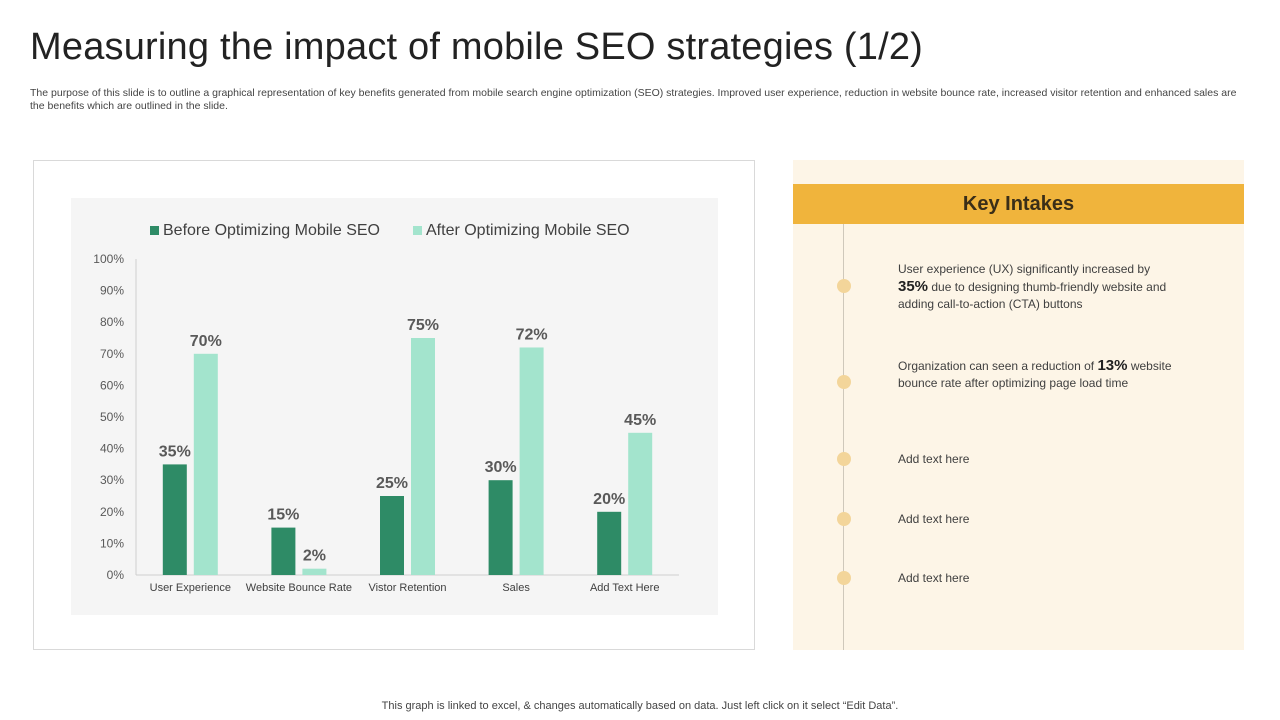 The width and height of the screenshot is (1280, 720). What do you see at coordinates (283, 515) in the screenshot?
I see `data-label: 15%` at bounding box center [283, 515].